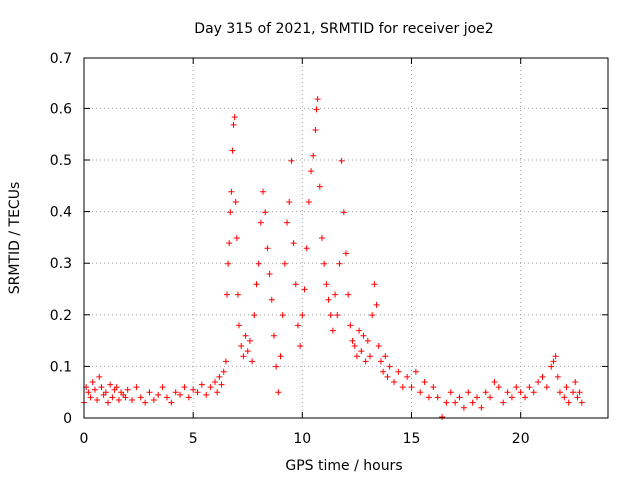  I want to click on y-tick-label-0.1: 0.1, so click(61, 367).